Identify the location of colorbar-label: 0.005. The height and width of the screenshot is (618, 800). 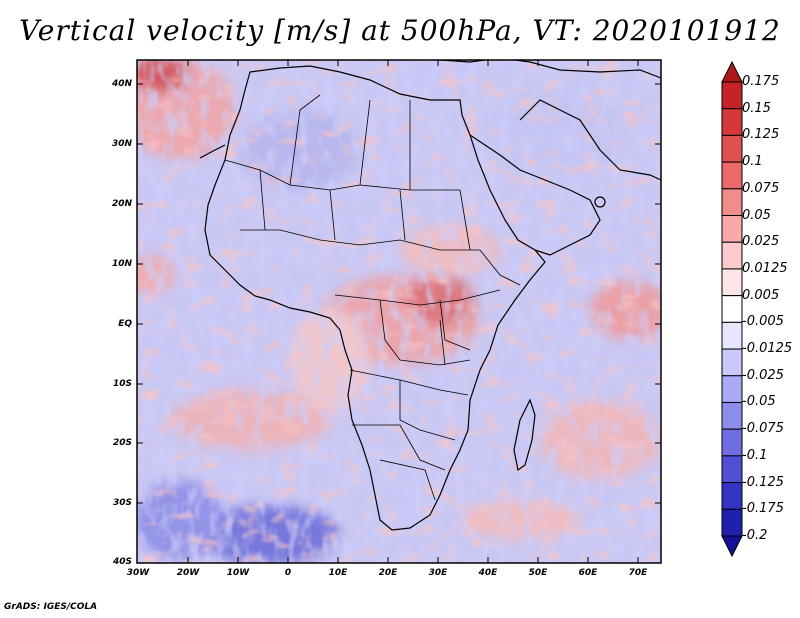
(761, 295).